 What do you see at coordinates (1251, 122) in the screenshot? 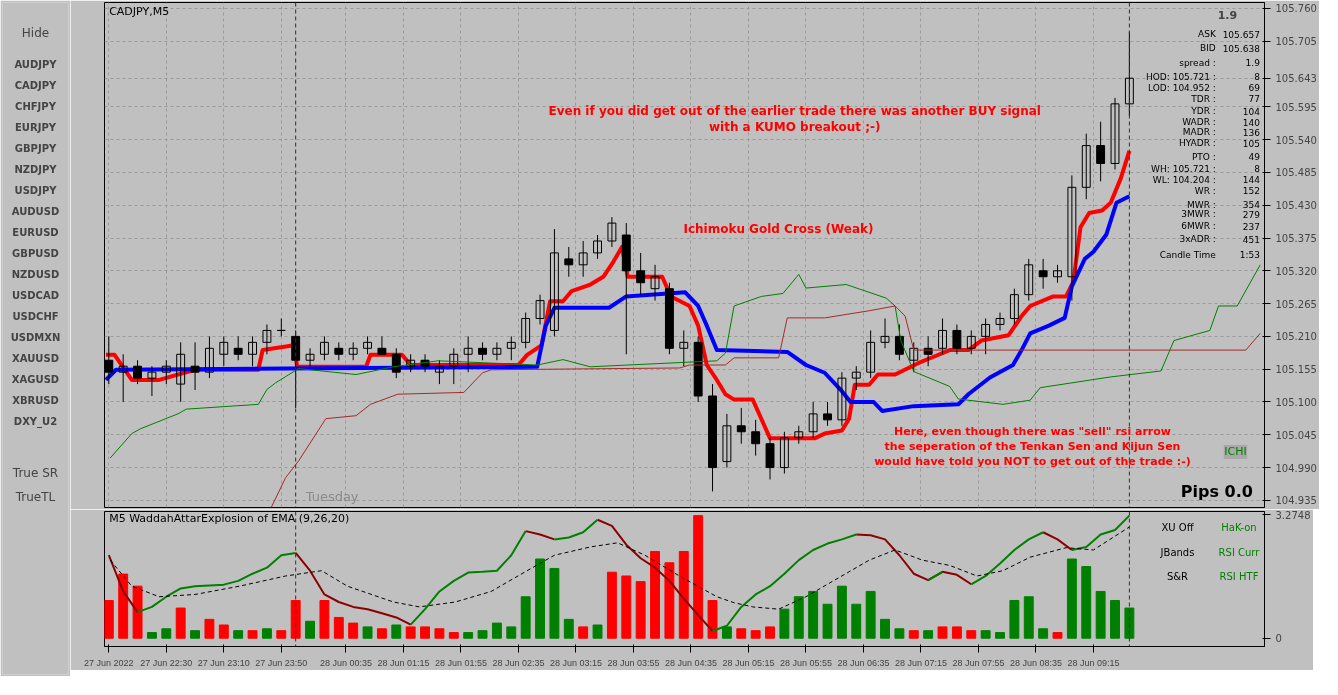
I see `annotation: 140` at bounding box center [1251, 122].